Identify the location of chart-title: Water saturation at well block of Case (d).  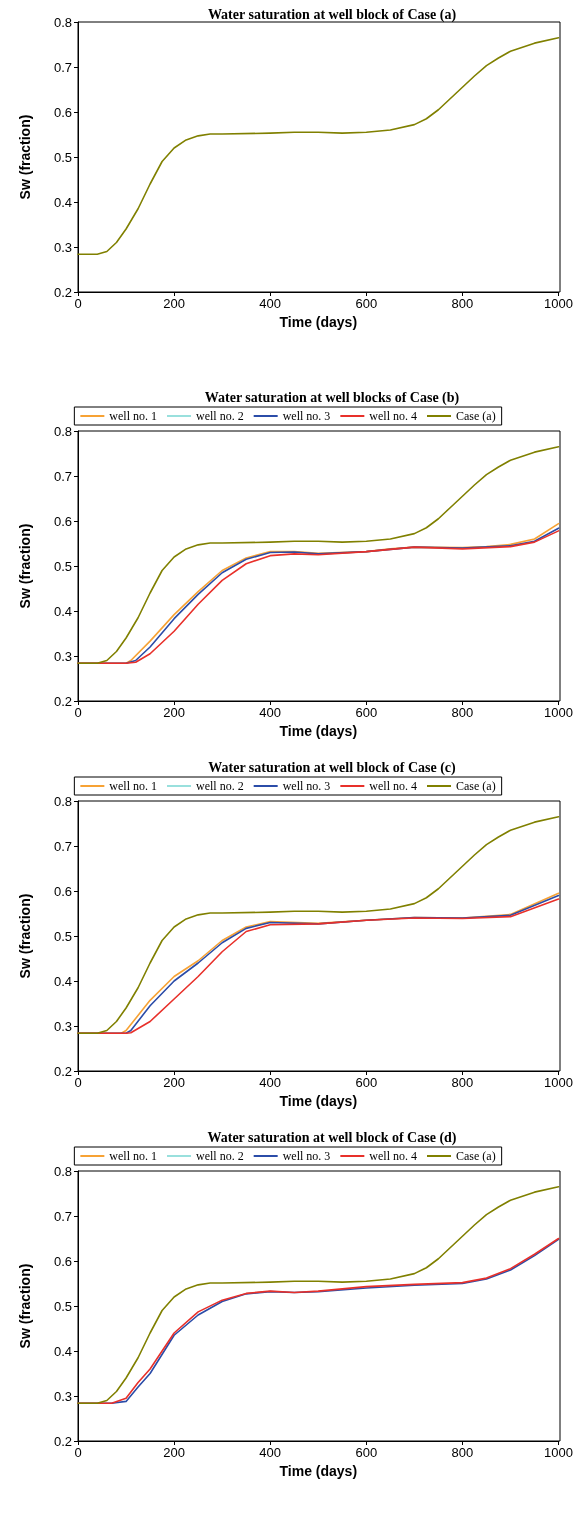
(332, 1137).